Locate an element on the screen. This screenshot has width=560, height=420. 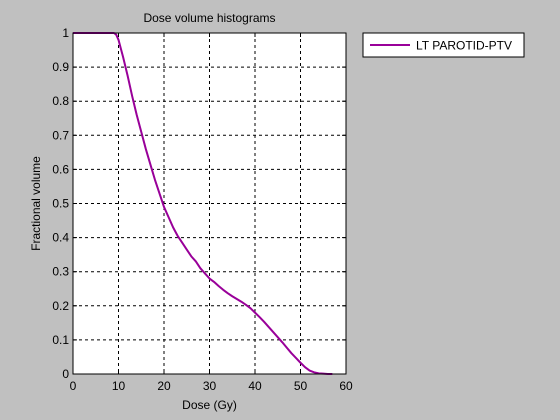
y-tick-label: 0.6 is located at coordinates (60, 169).